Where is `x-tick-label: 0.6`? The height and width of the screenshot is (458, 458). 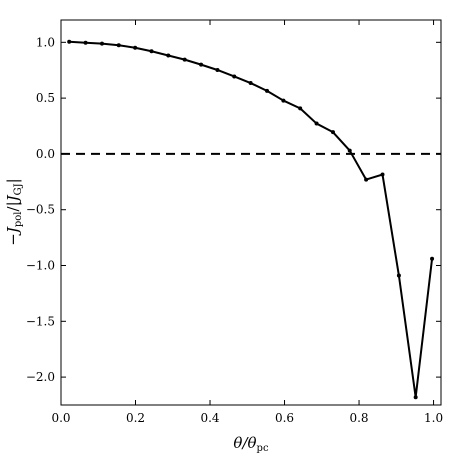
x-tick-label: 0.6 is located at coordinates (284, 418).